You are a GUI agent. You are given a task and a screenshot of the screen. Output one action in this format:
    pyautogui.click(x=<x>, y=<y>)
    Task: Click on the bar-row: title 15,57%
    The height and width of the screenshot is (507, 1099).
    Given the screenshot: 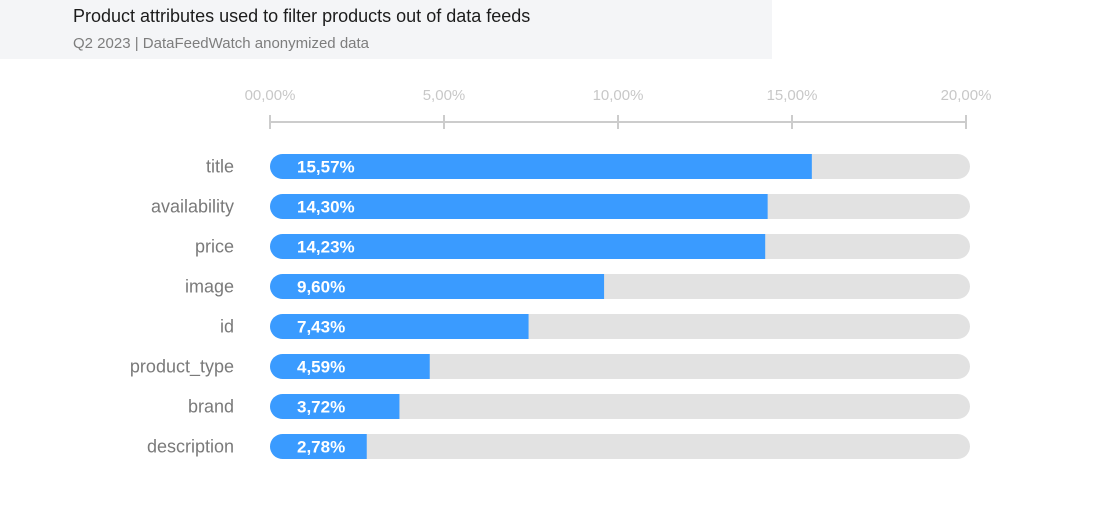 What is the action you would take?
    pyautogui.click(x=588, y=166)
    